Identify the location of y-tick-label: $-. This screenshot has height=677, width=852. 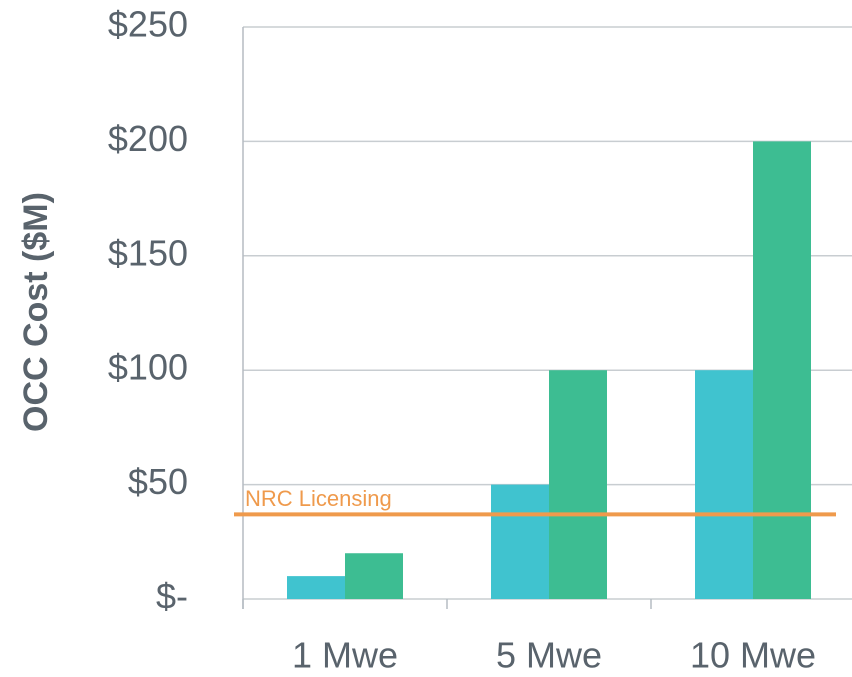
(172, 596).